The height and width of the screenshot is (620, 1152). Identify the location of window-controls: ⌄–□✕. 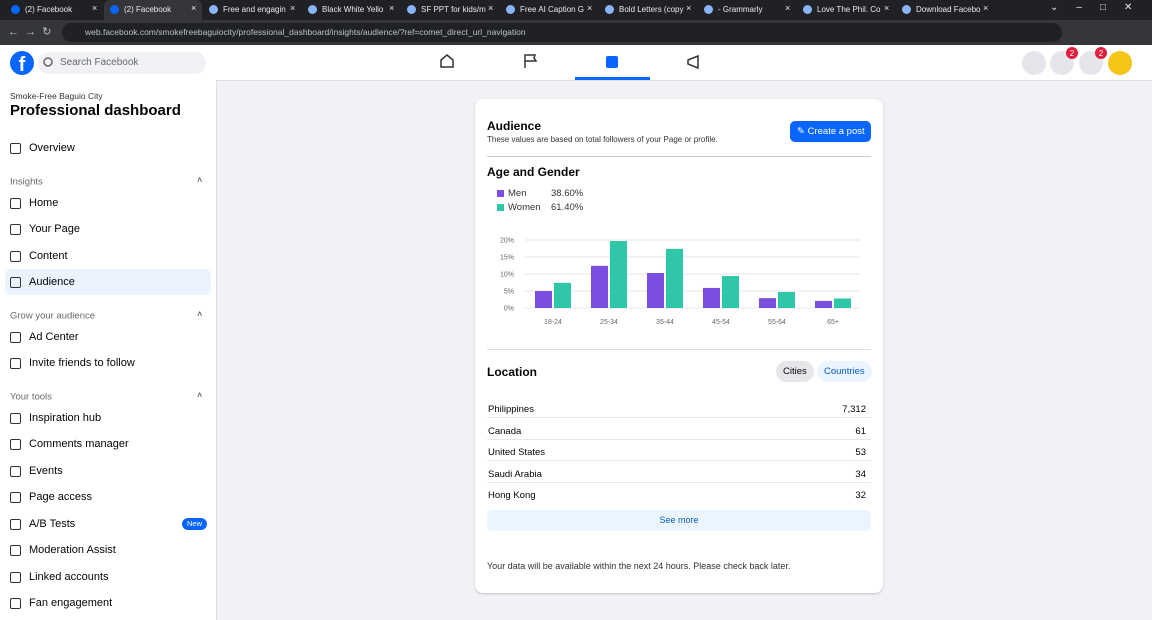
(1100, 7).